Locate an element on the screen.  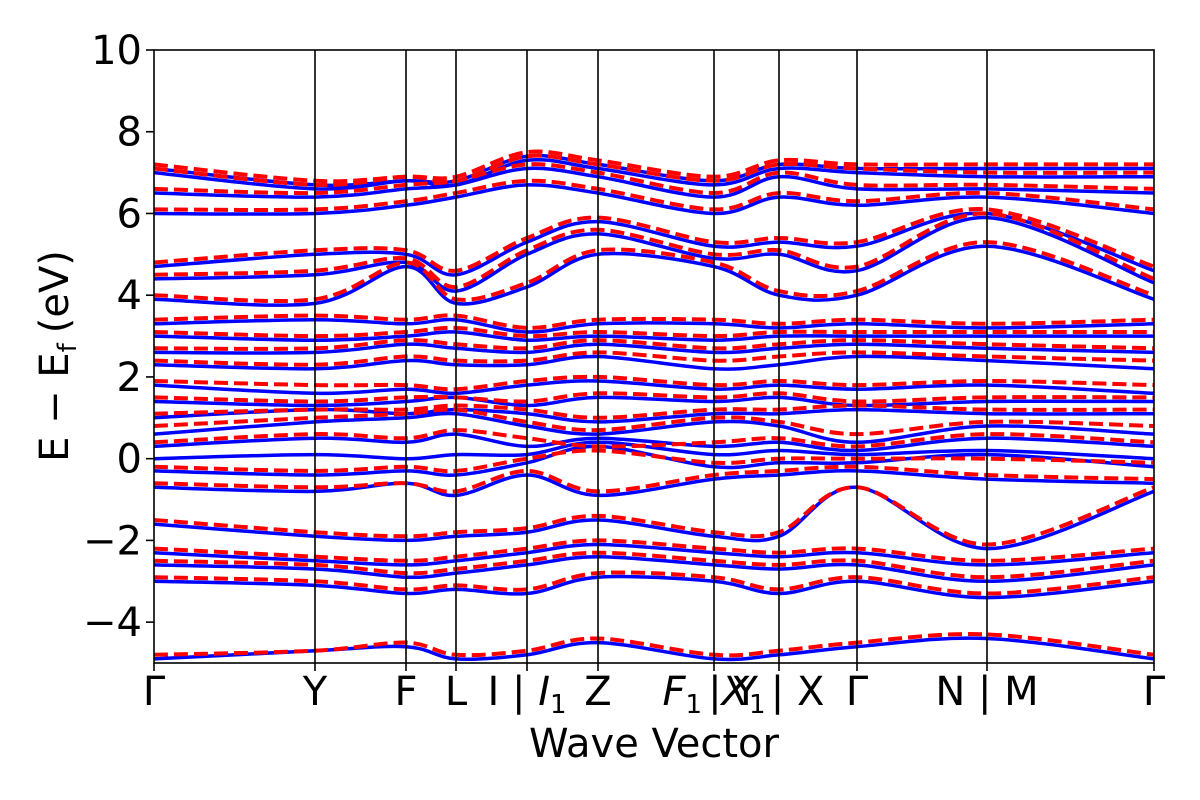
y-tick-label: 0 is located at coordinates (129, 460).